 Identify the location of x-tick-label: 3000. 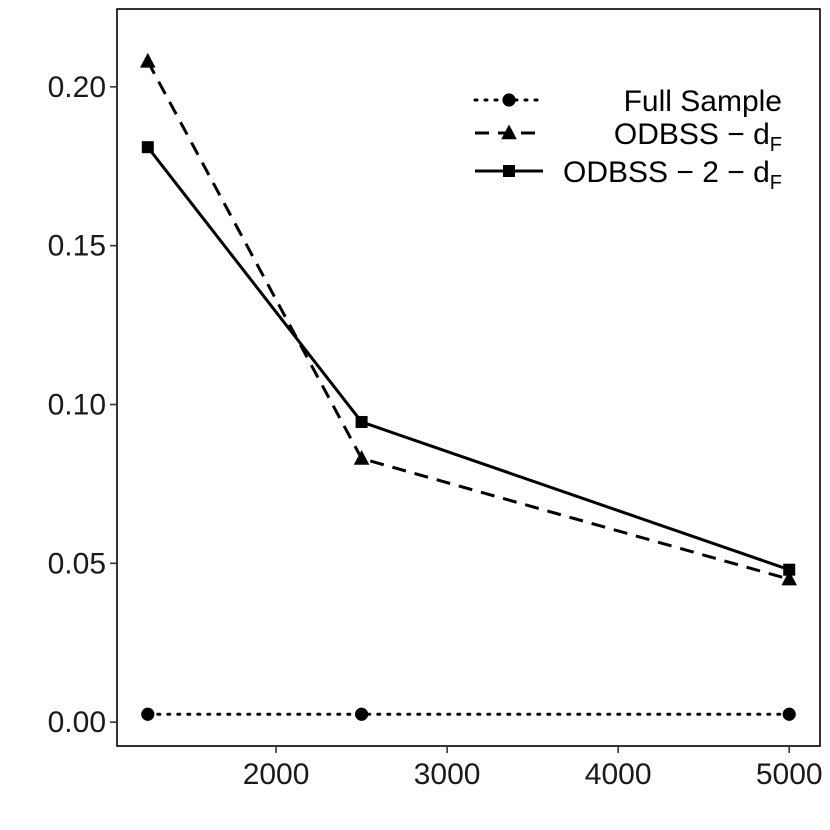
(447, 774).